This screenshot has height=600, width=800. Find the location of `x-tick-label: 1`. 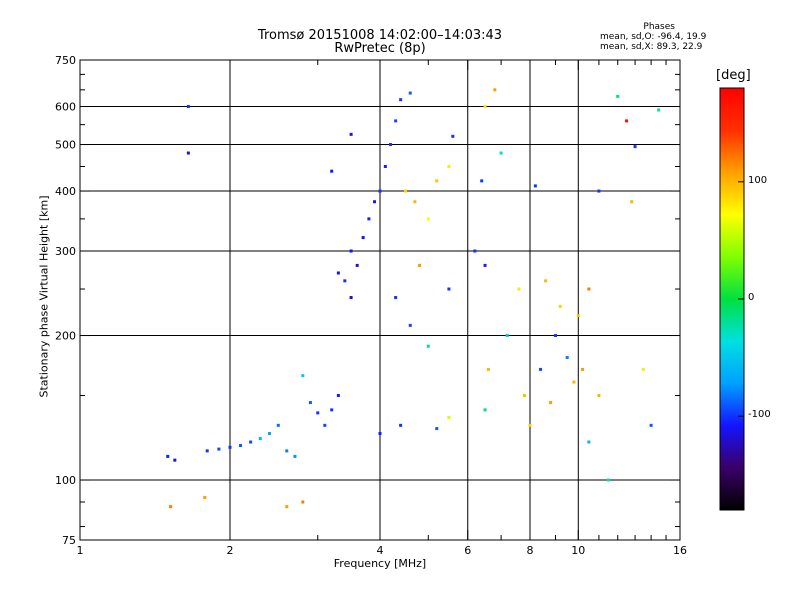

x-tick-label: 1 is located at coordinates (80, 550).